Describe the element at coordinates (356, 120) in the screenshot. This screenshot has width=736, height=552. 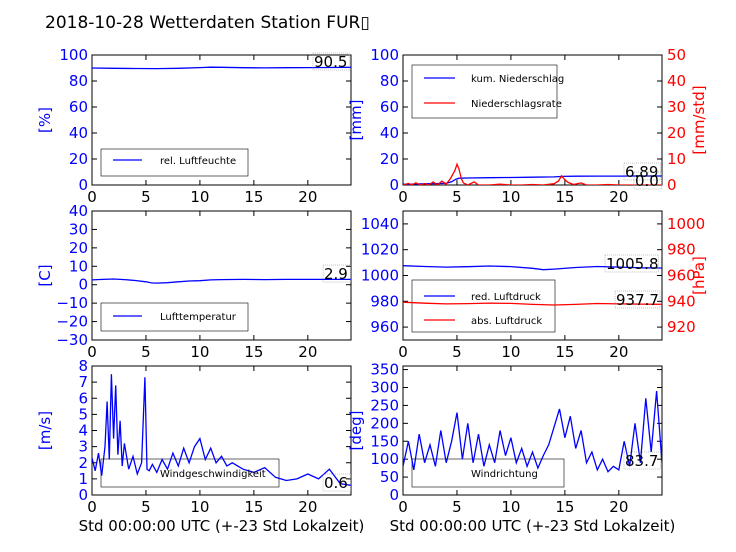
I see `y-axis-title: [mm]` at that location.